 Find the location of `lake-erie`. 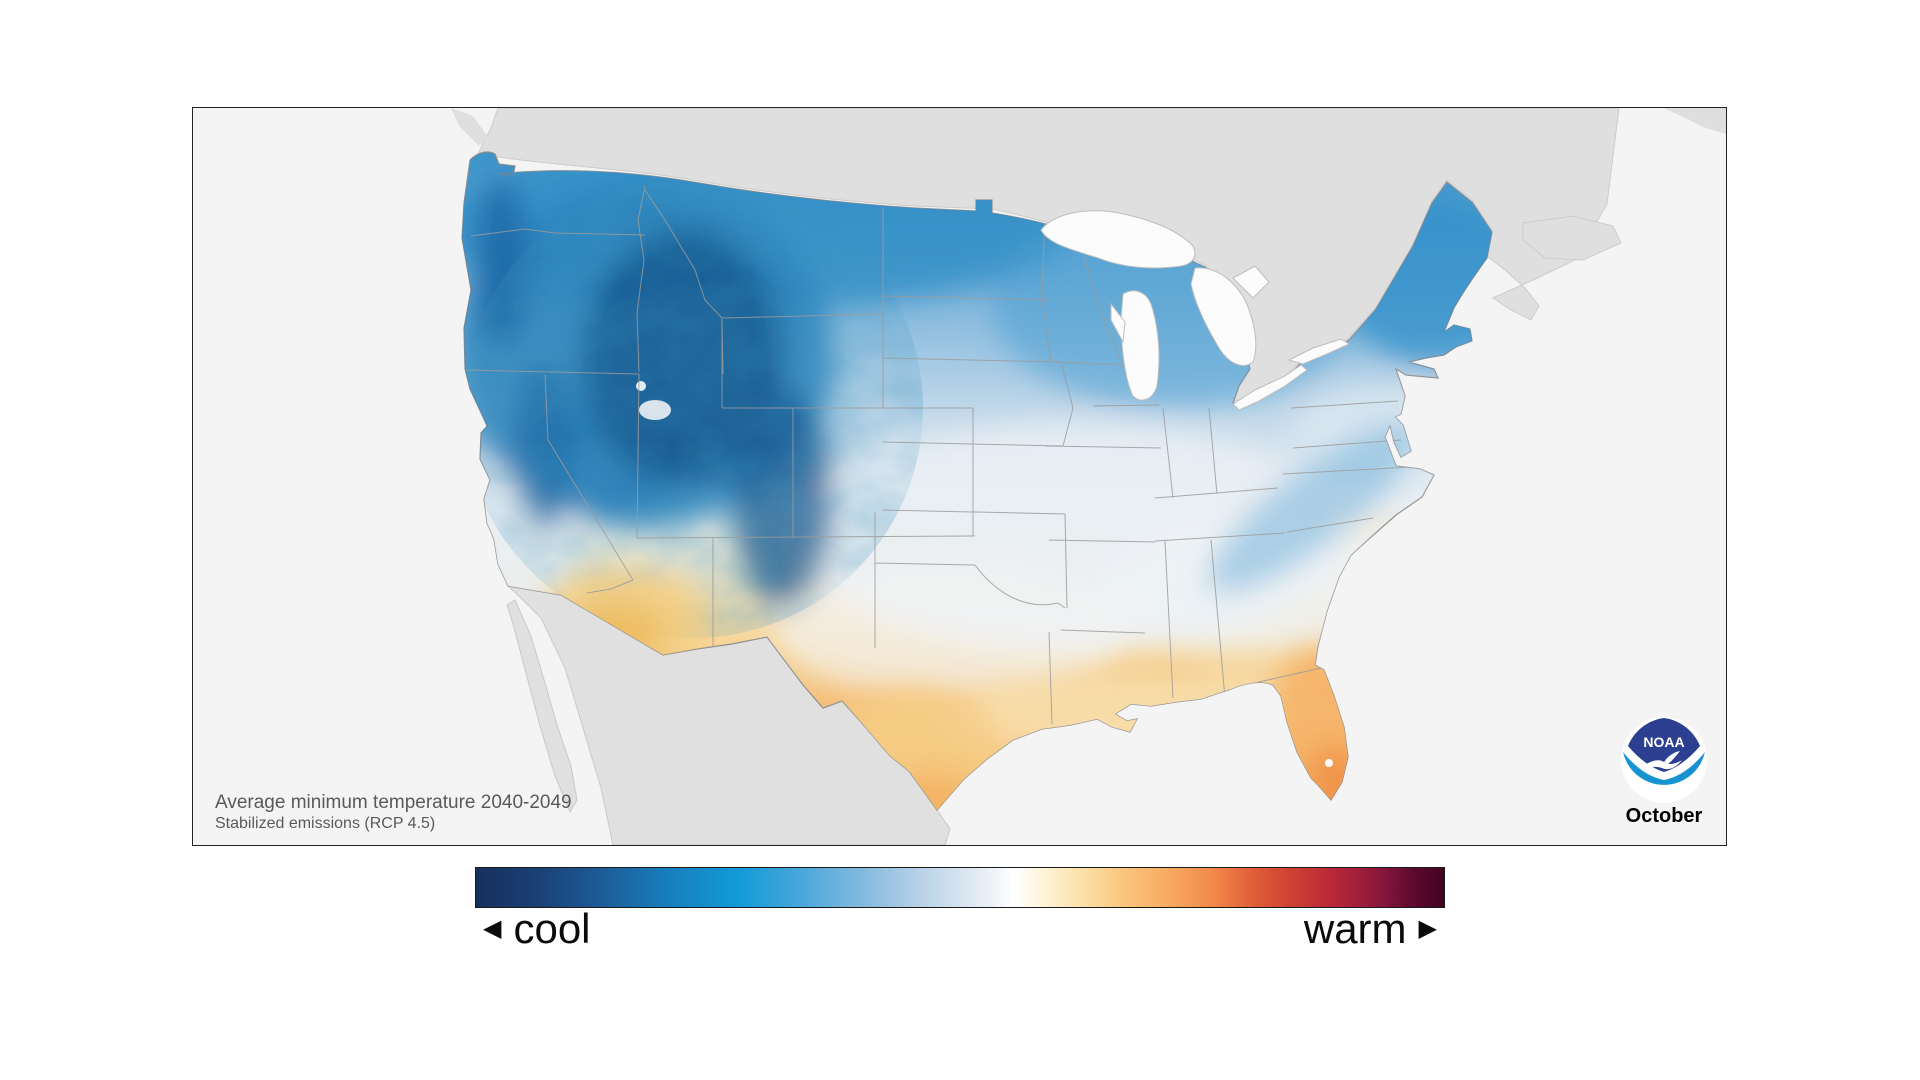

lake-erie is located at coordinates (1270, 387).